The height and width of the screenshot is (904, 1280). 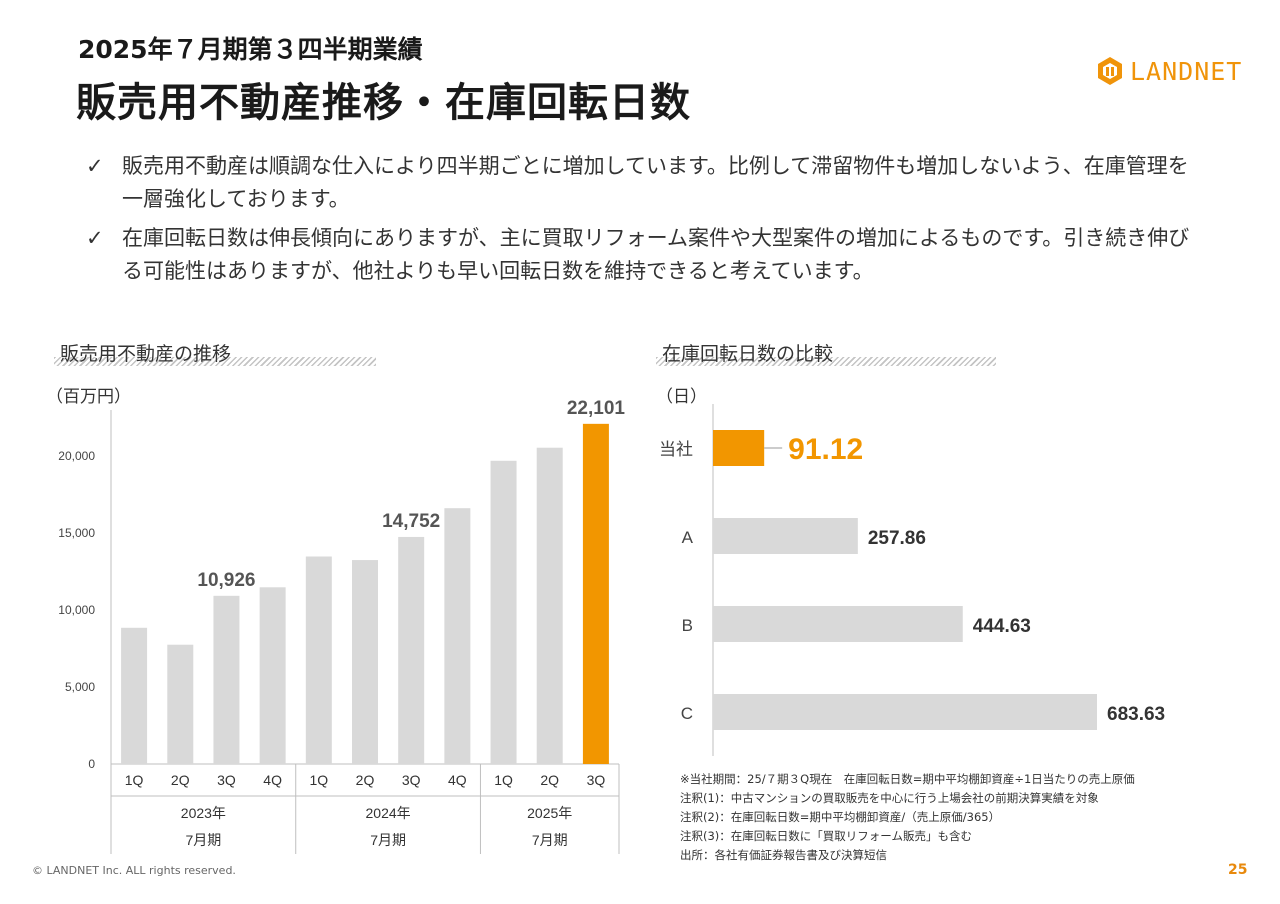 I want to click on page-number: 25, so click(x=1238, y=870).